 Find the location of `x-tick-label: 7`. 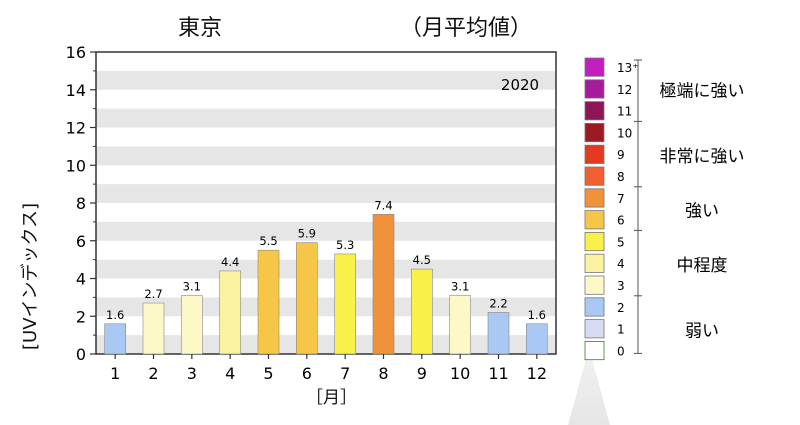

x-tick-label: 7 is located at coordinates (345, 373).